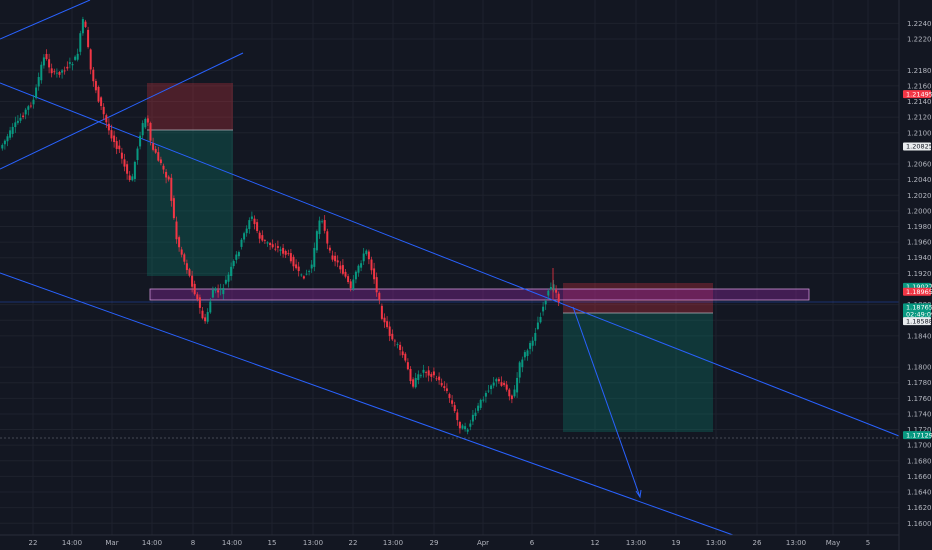  I want to click on x-tick-label: 26, so click(757, 543).